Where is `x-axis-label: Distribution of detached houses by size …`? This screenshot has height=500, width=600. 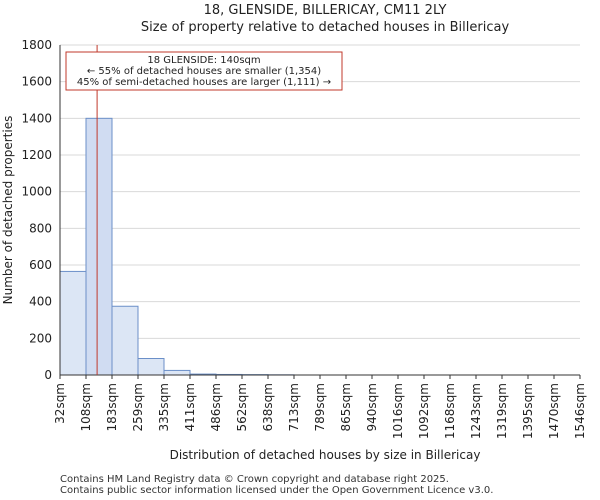 x-axis-label: Distribution of detached houses by size … is located at coordinates (325, 455).